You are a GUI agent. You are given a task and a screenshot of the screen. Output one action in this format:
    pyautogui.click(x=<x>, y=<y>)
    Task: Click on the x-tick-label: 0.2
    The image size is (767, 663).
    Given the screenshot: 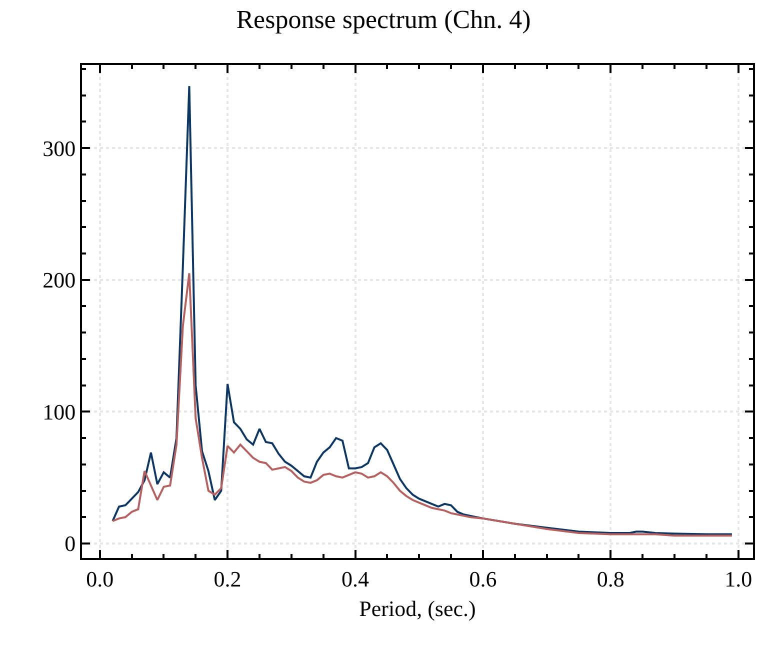 What is the action you would take?
    pyautogui.click(x=228, y=579)
    